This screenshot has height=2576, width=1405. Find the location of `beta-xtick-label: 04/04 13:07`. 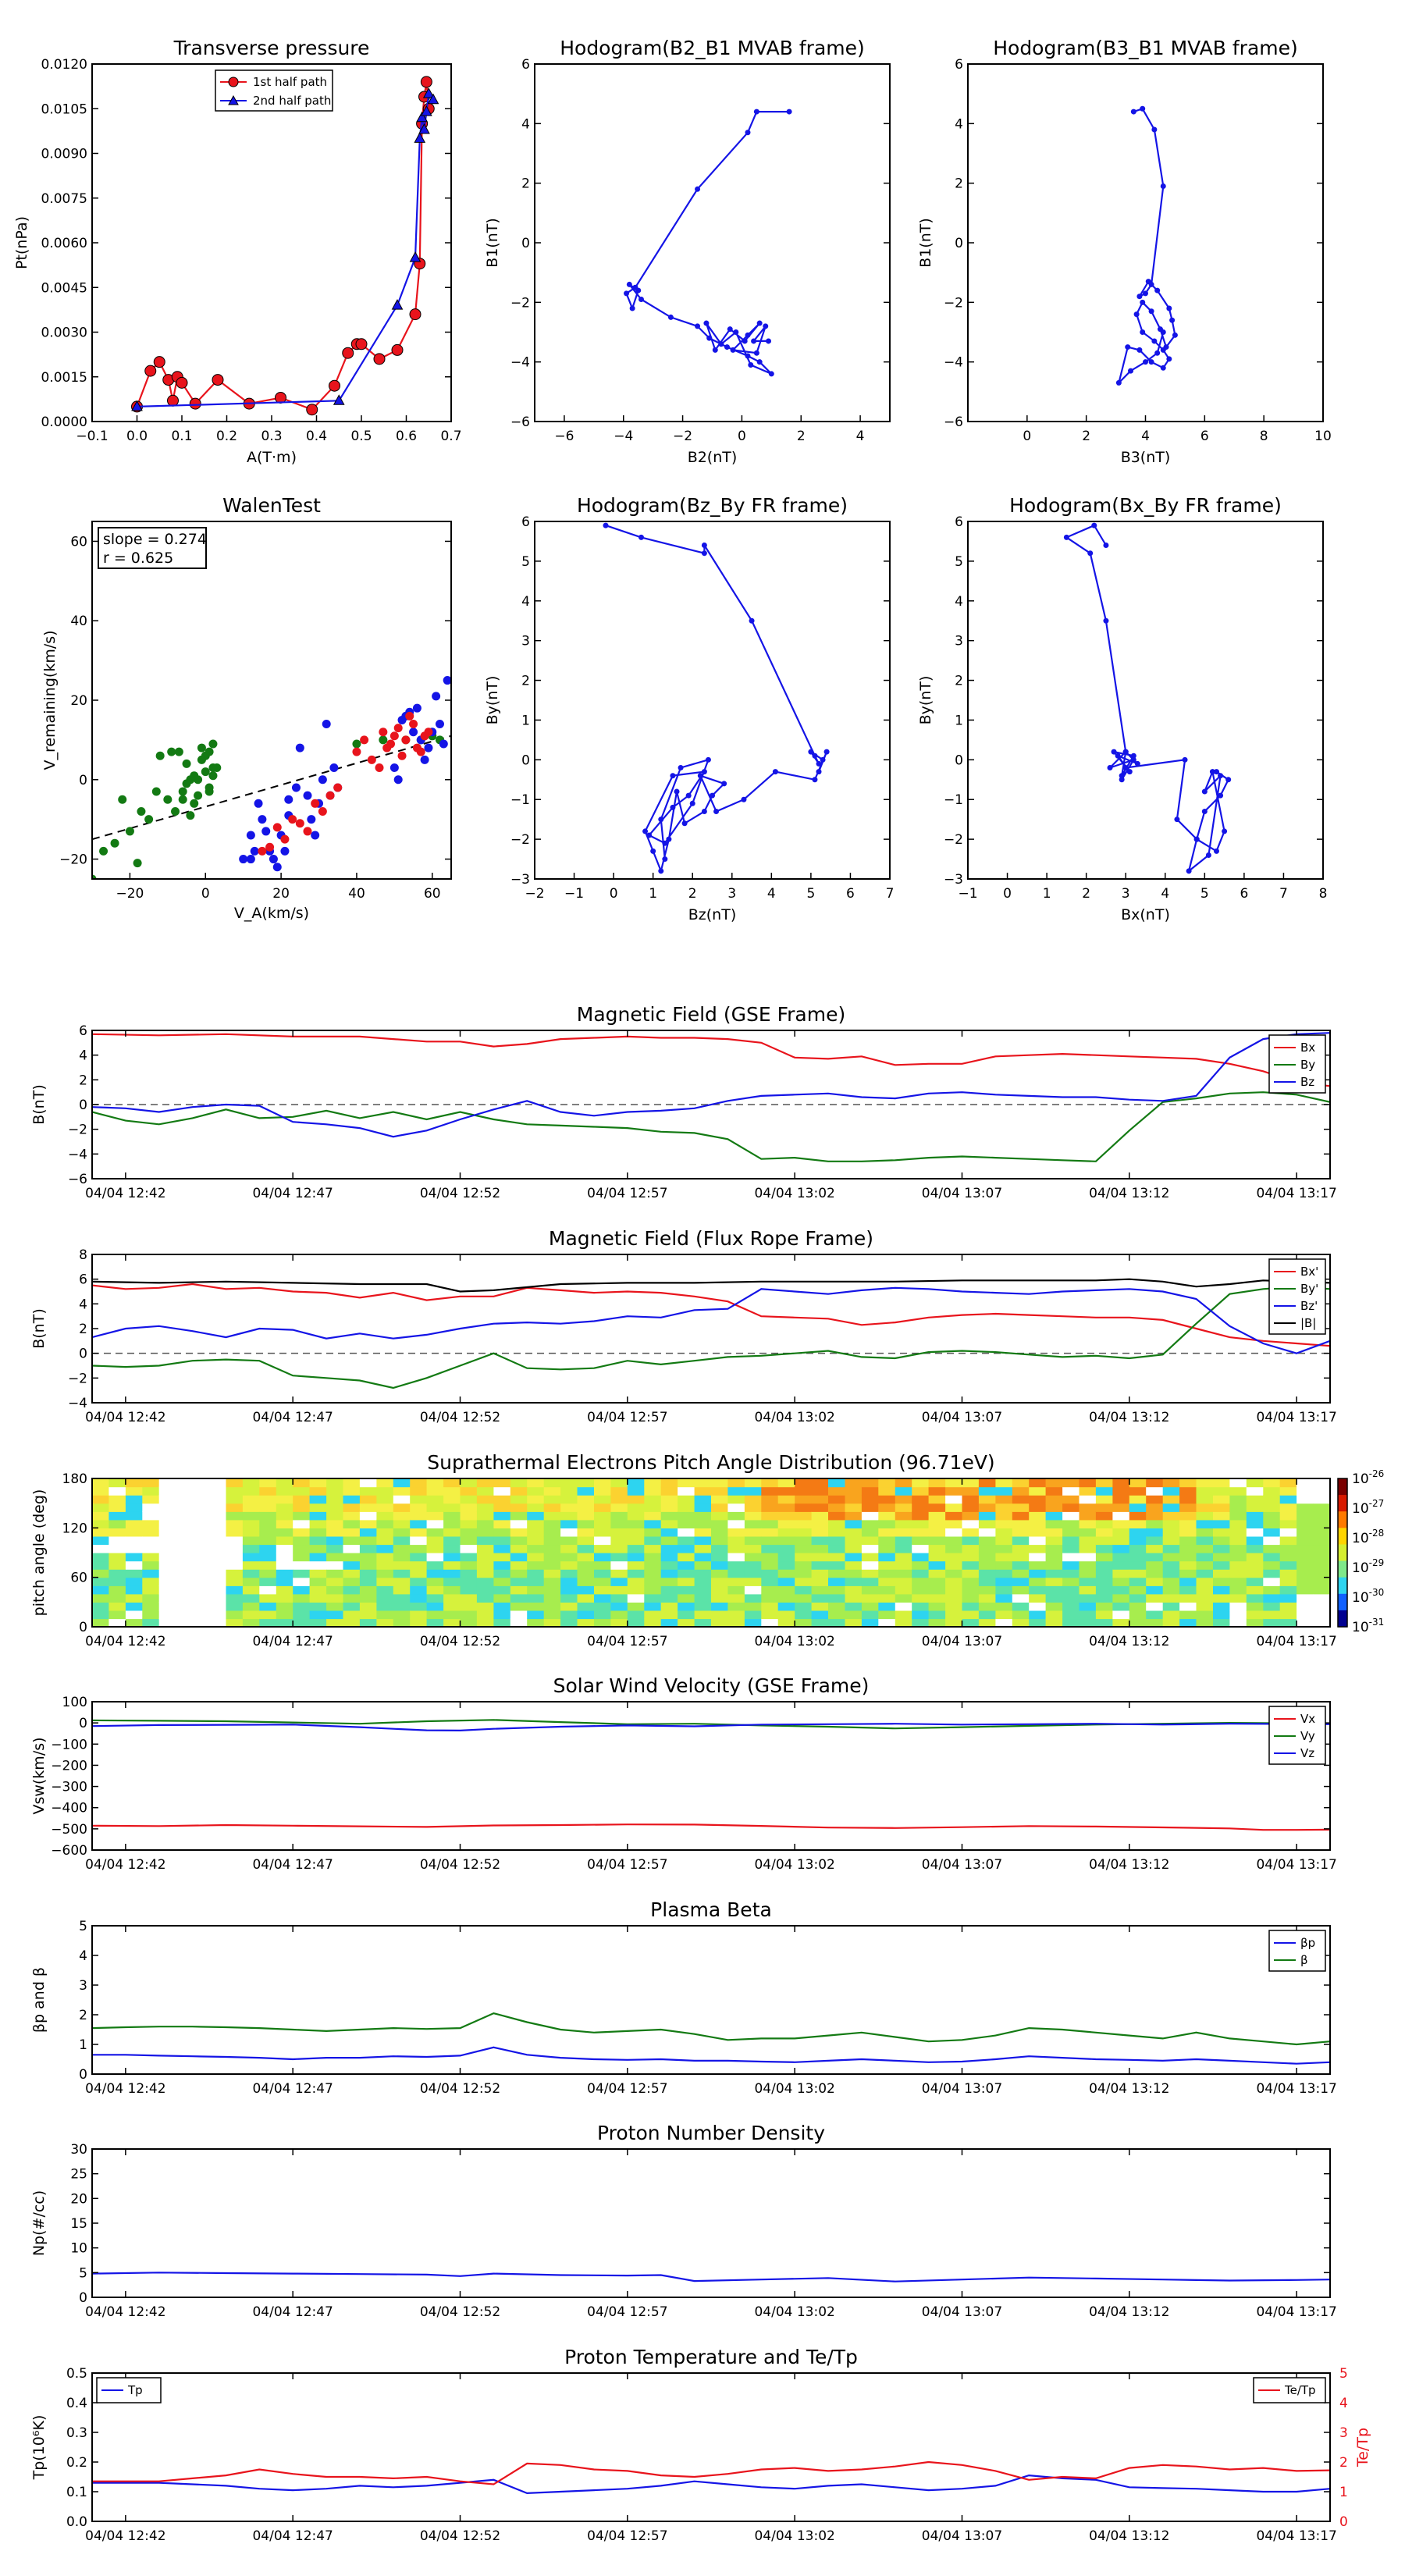

beta-xtick-label: 04/04 13:07 is located at coordinates (962, 2089).